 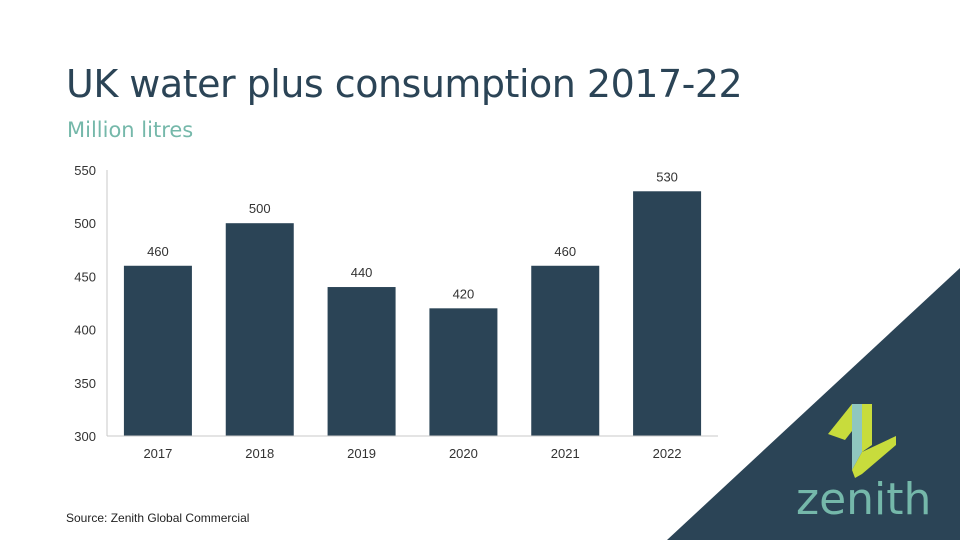 I want to click on data-label: 440, so click(x=362, y=272).